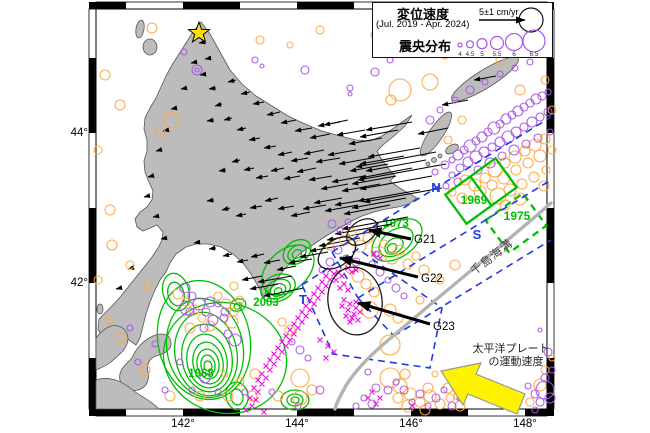  What do you see at coordinates (183, 424) in the screenshot?
I see `lon-tick-142: 142°` at bounding box center [183, 424].